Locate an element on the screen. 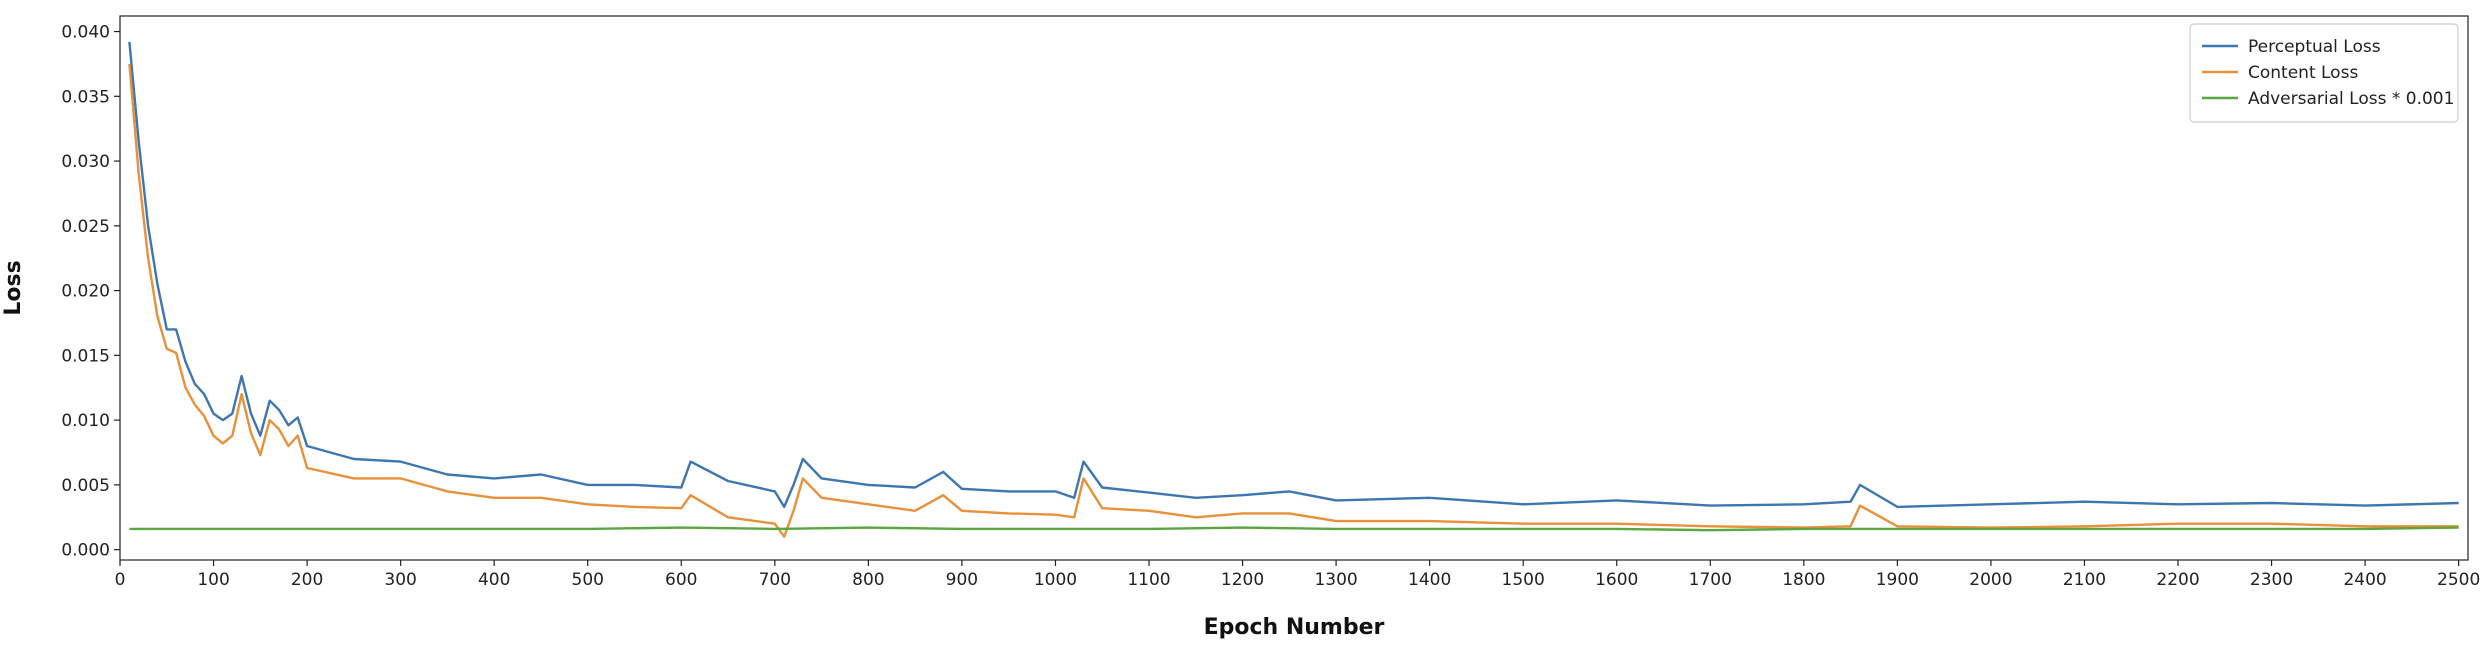  x-tick-label: 1900 is located at coordinates (1897, 580).